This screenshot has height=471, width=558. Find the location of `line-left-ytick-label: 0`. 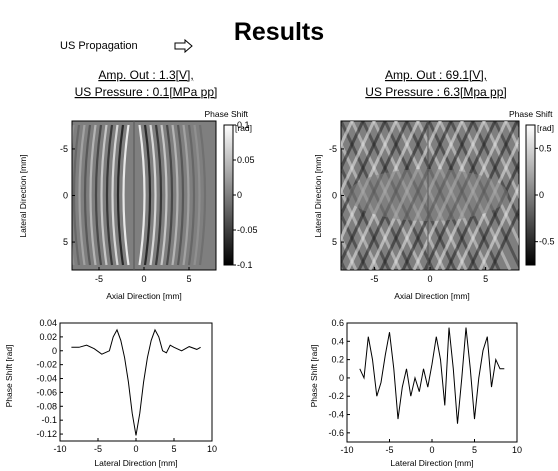

line-left-ytick-label: 0 is located at coordinates (54, 351).